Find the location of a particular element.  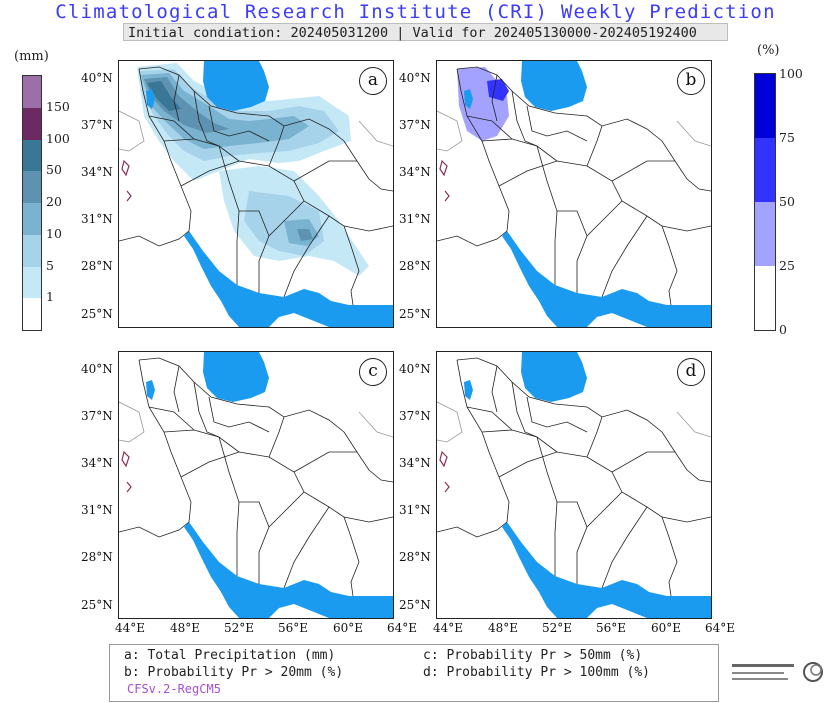

panel-tag-d: d is located at coordinates (691, 372).